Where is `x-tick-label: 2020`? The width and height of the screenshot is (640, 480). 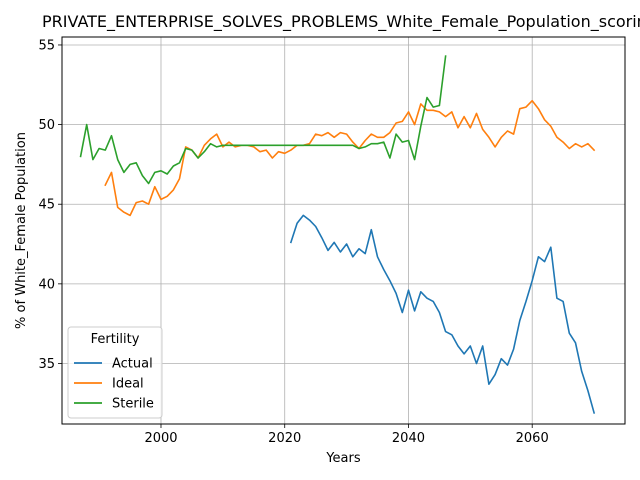
x-tick-label: 2020 is located at coordinates (284, 438).